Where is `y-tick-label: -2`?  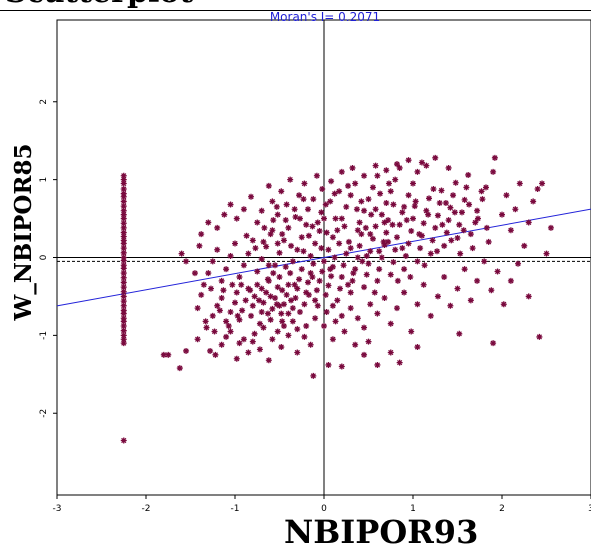 y-tick-label: -2 is located at coordinates (44, 413).